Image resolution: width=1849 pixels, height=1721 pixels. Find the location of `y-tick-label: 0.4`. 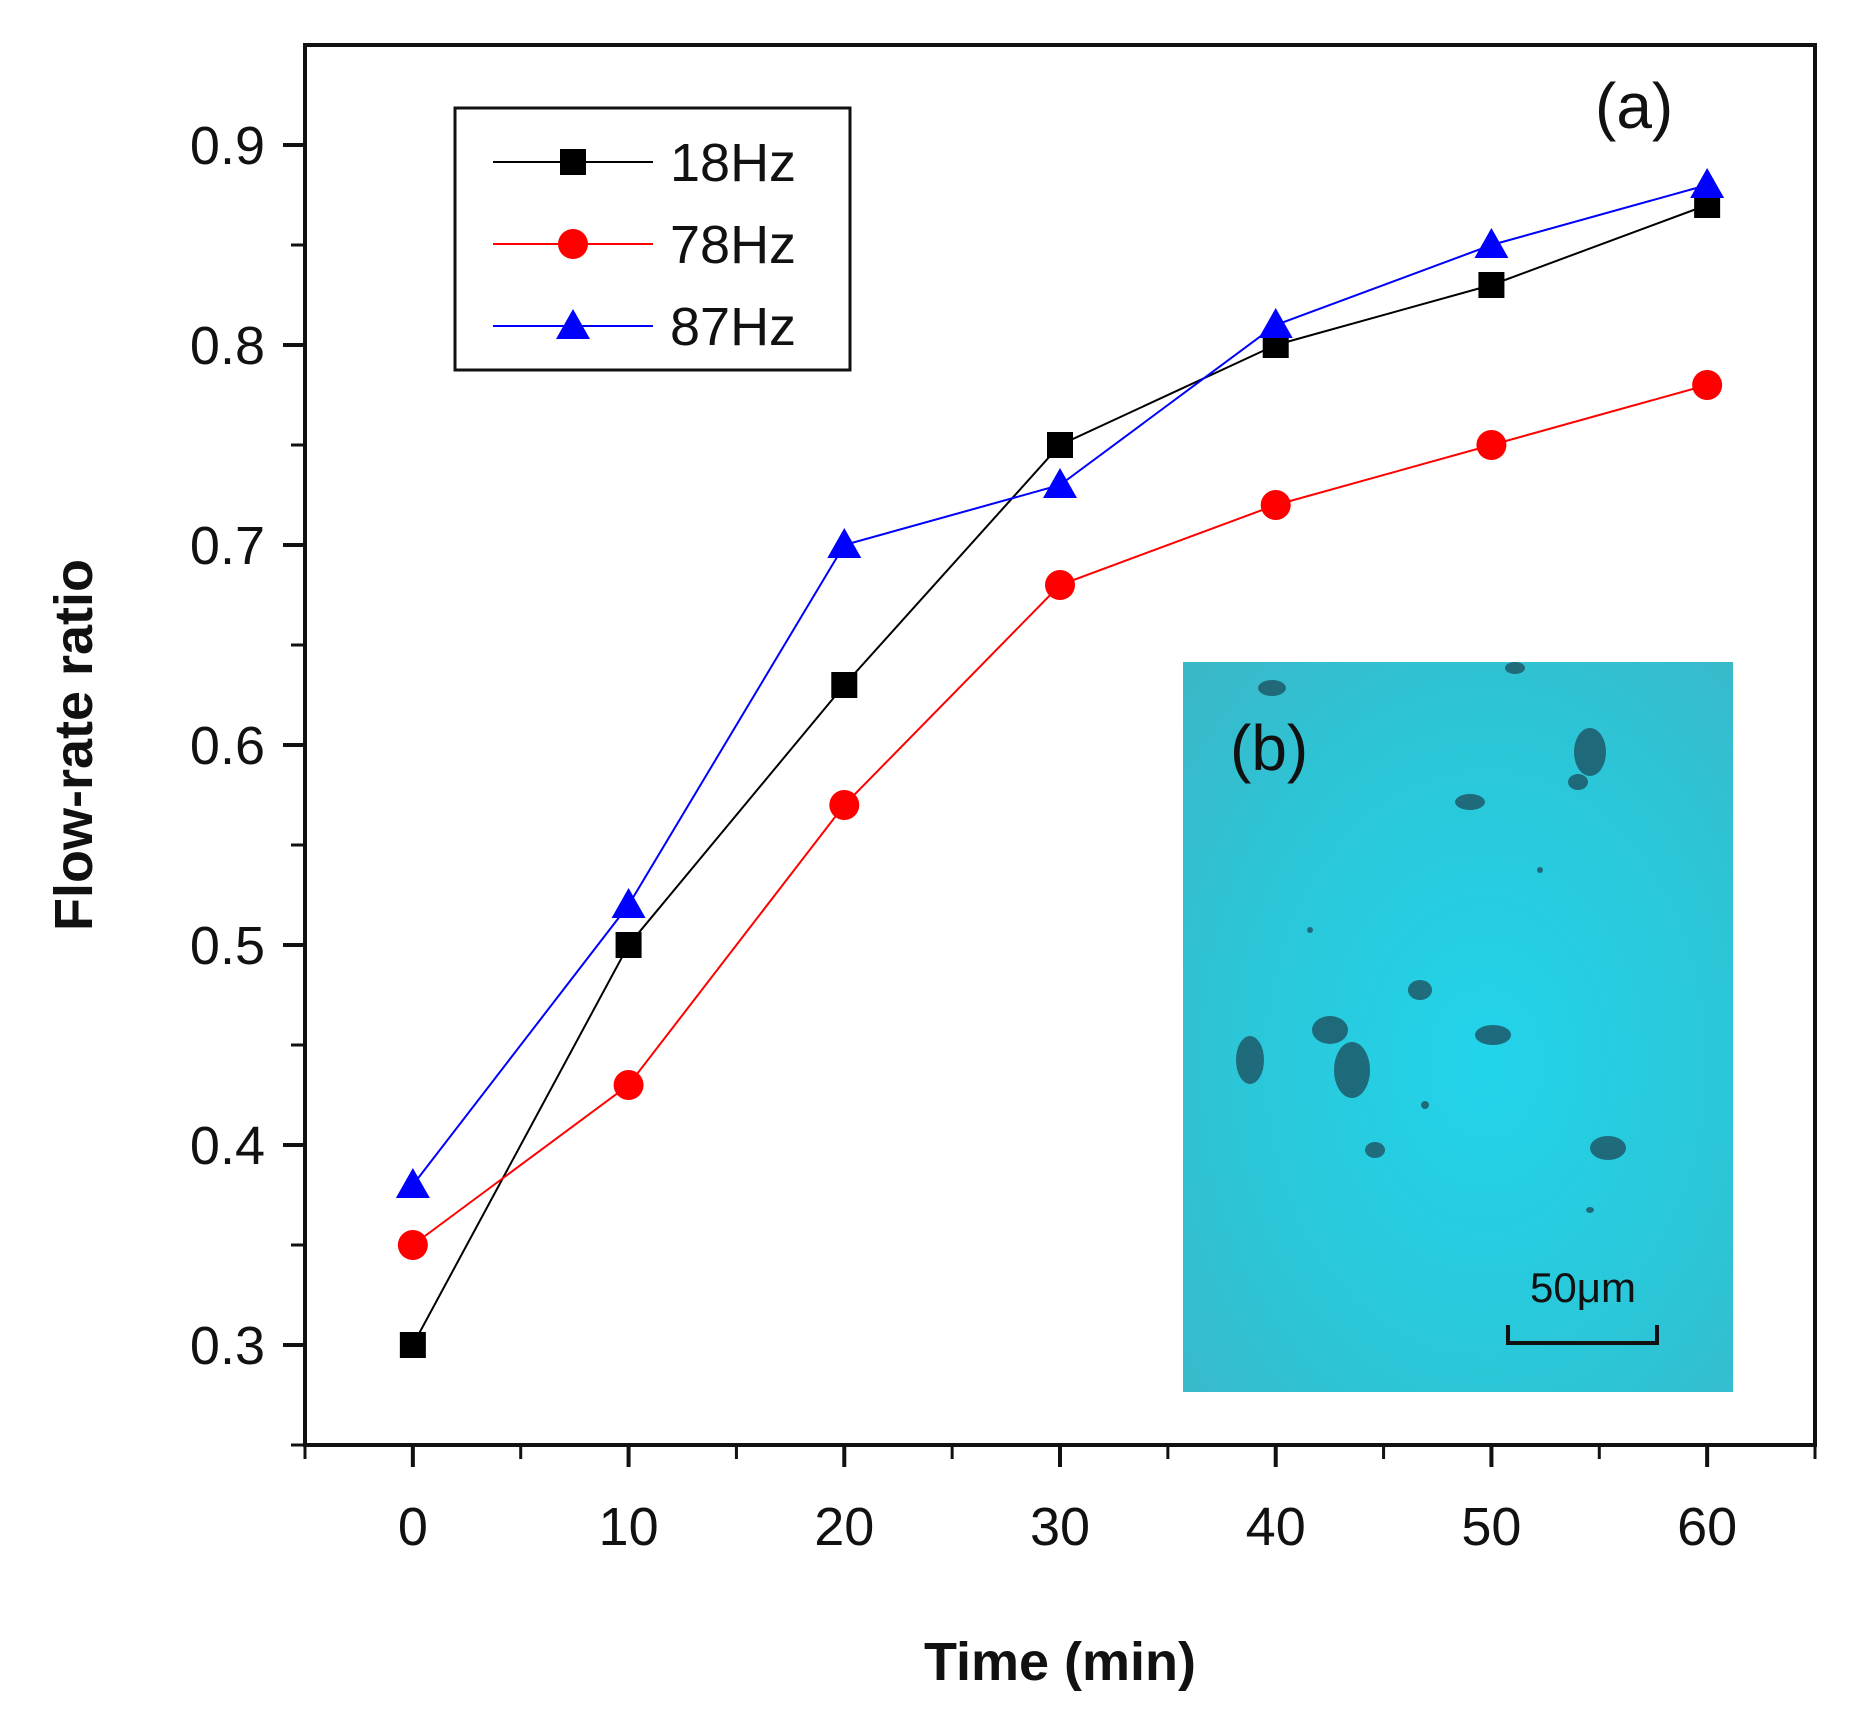

y-tick-label: 0.4 is located at coordinates (227, 1146).